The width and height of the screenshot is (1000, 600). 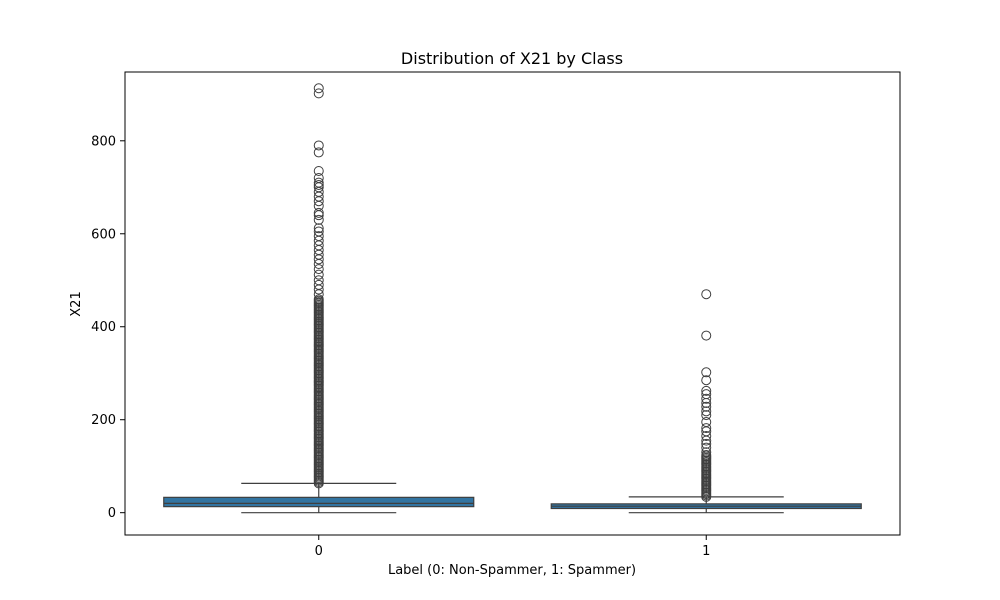 What do you see at coordinates (103, 327) in the screenshot?
I see `y-tick-label: 400` at bounding box center [103, 327].